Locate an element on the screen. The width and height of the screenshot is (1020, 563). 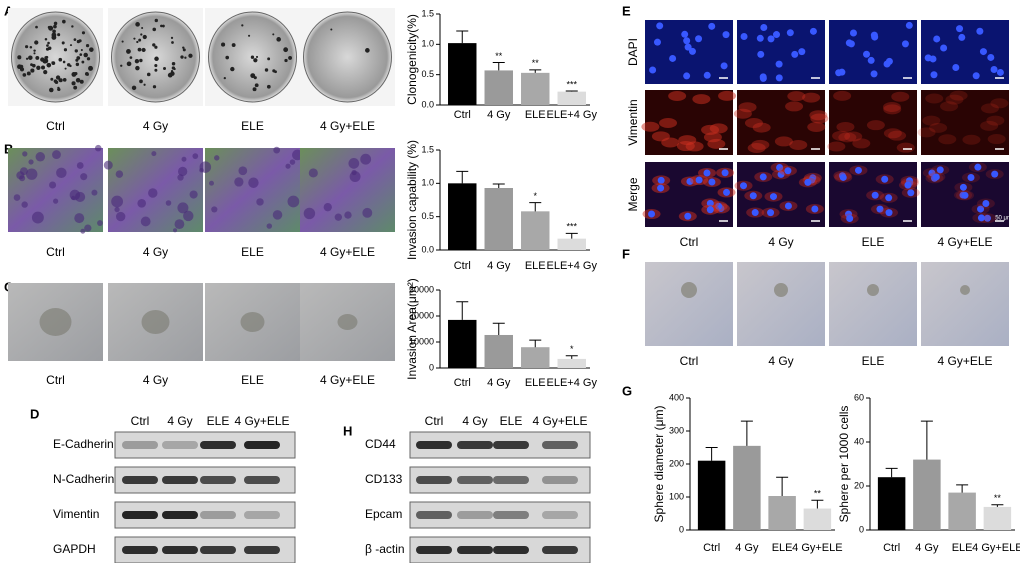
condition-label: 4 Gy is located at coordinates (780, 242).